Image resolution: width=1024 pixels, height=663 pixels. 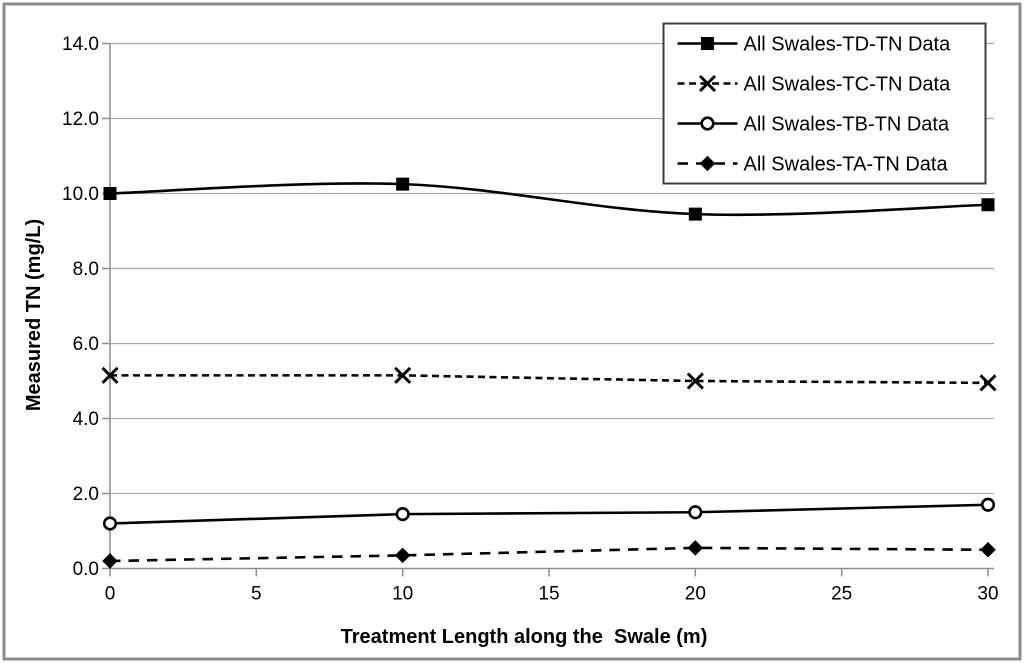 I want to click on legend-marker-ta, so click(x=707, y=163).